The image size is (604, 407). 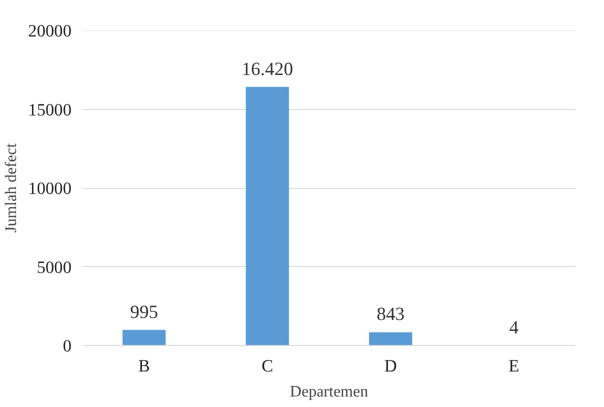 What do you see at coordinates (268, 366) in the screenshot?
I see `x-tick-label: C` at bounding box center [268, 366].